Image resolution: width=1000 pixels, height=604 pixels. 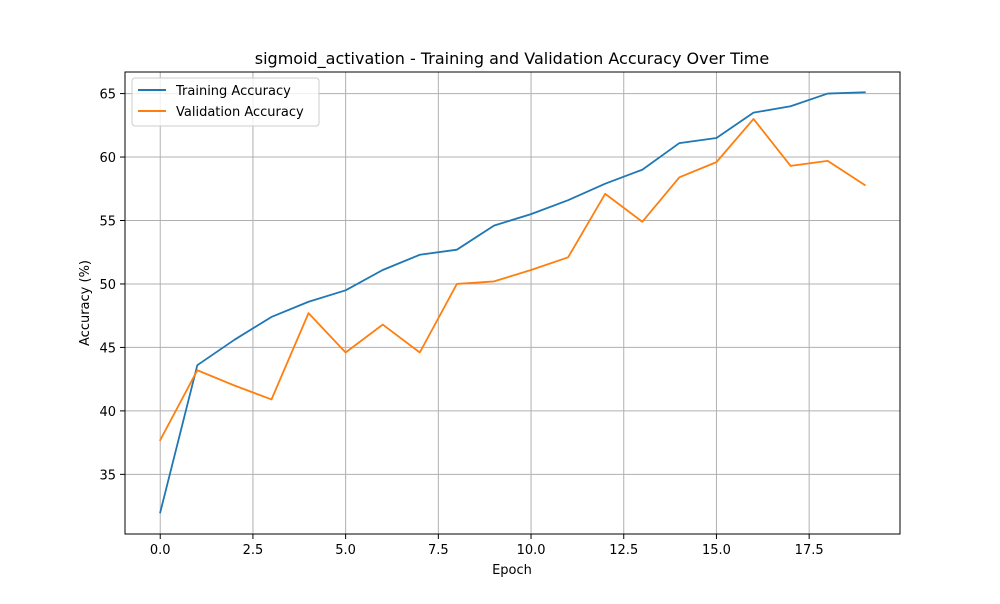 I want to click on x-tick-label: 2.5, so click(x=253, y=550).